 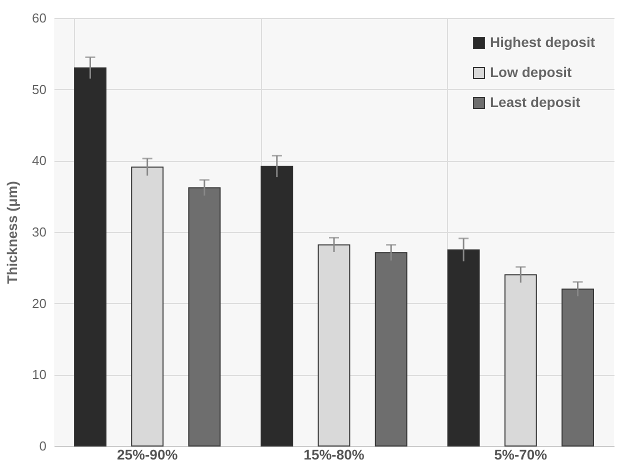 I want to click on legend-label: Highest deposit, so click(x=543, y=42).